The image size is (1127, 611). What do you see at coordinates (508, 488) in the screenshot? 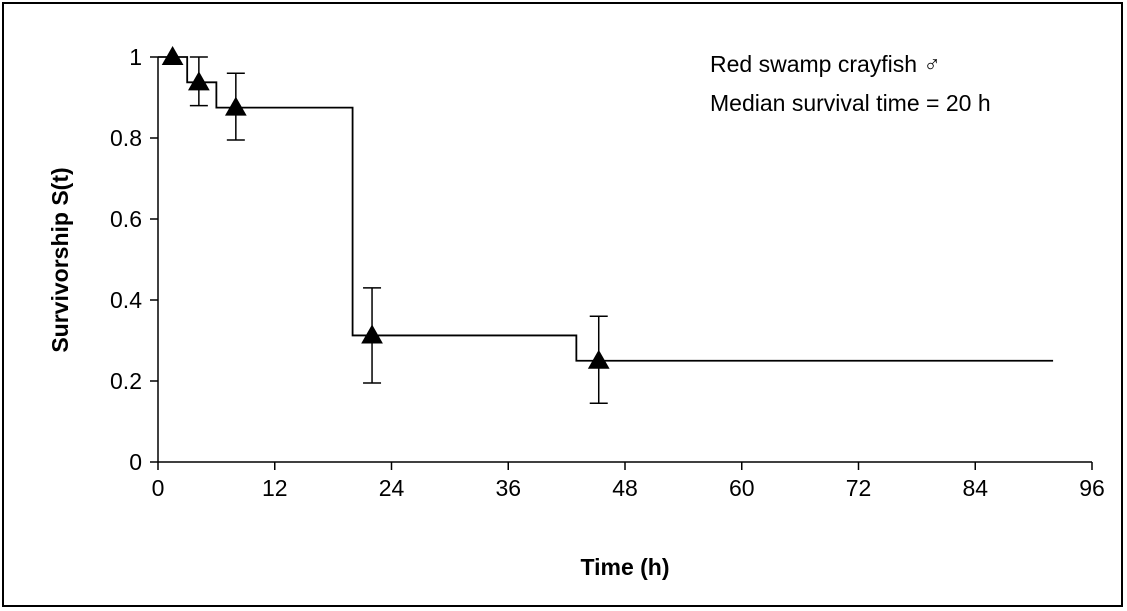
I see `x-tick-label: 36` at bounding box center [508, 488].